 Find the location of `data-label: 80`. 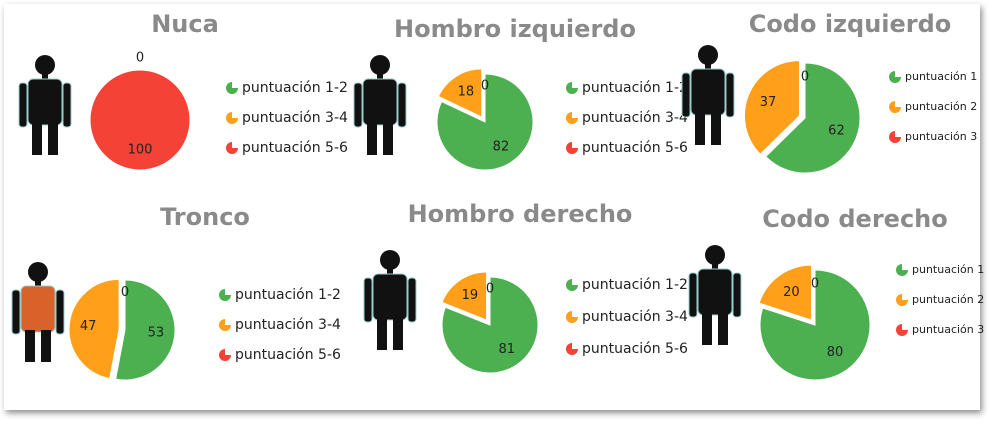

data-label: 80 is located at coordinates (835, 352).